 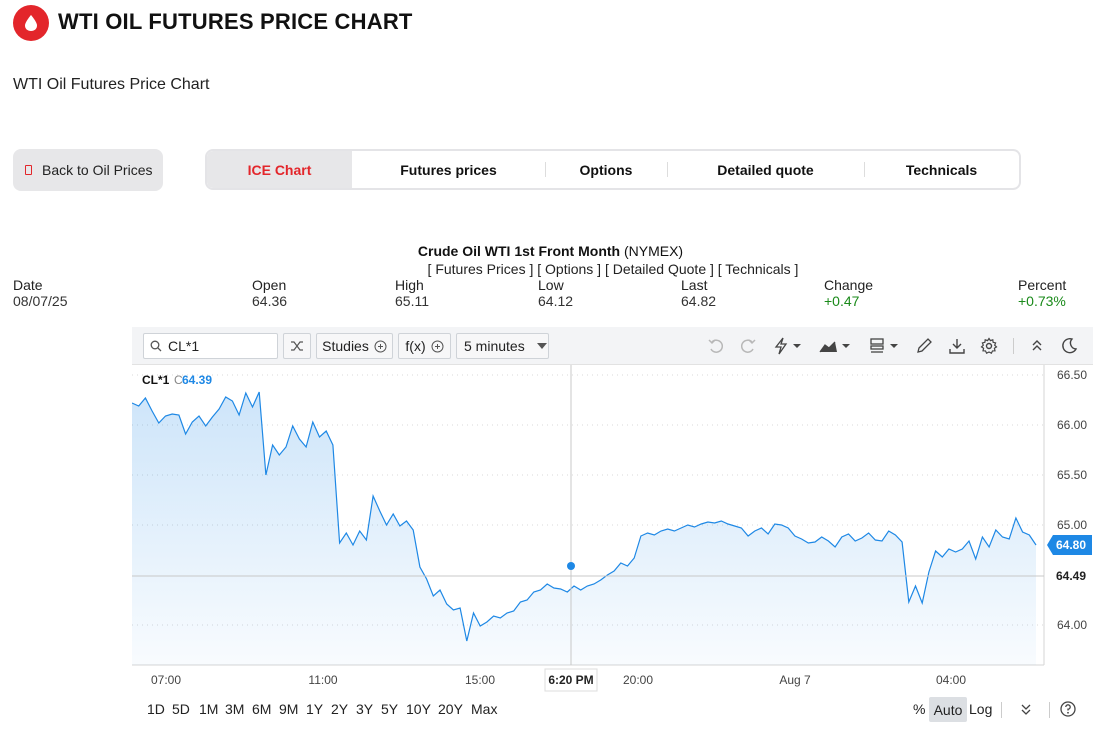 What do you see at coordinates (716, 346) in the screenshot?
I see `undo-icon` at bounding box center [716, 346].